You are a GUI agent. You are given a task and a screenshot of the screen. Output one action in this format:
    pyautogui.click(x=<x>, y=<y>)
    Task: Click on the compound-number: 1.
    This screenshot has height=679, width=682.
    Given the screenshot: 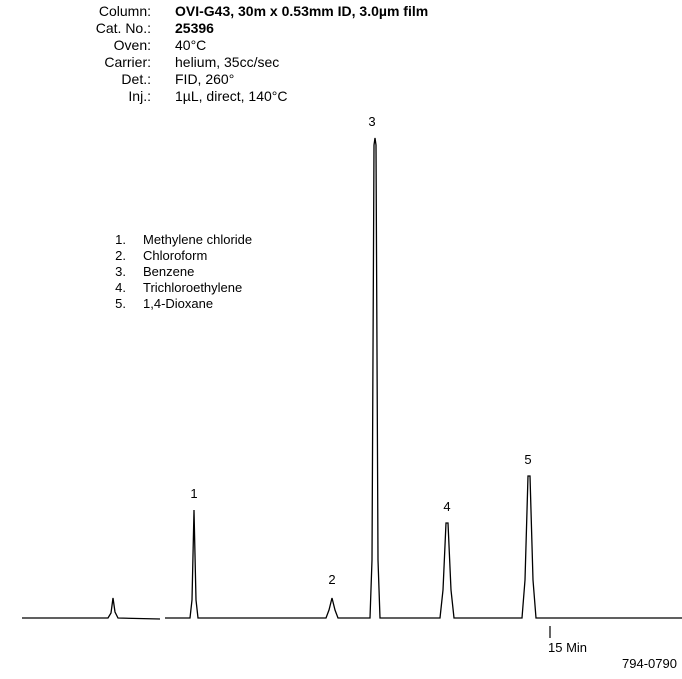 What is the action you would take?
    pyautogui.click(x=120, y=239)
    